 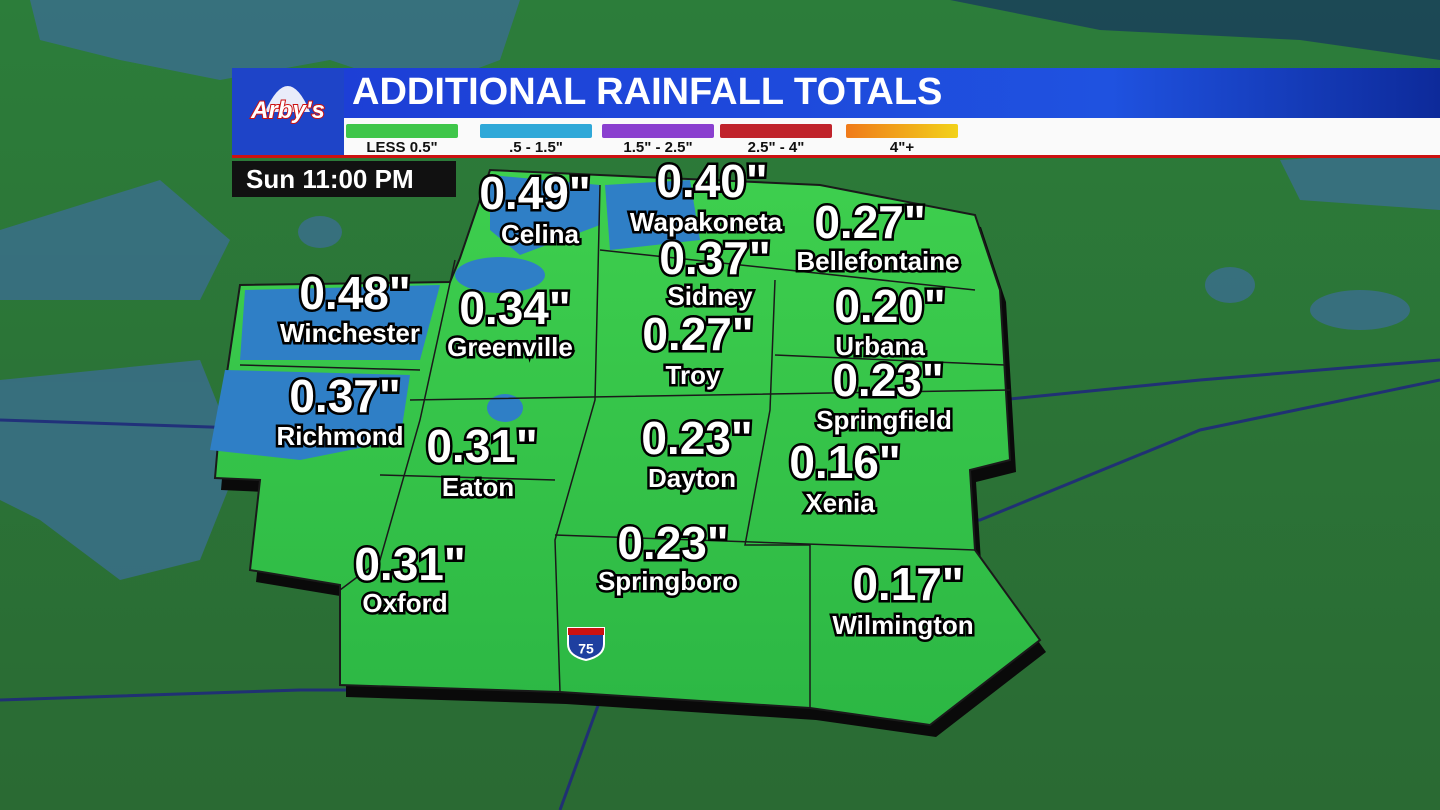 I want to click on title-bar, so click(x=892, y=93).